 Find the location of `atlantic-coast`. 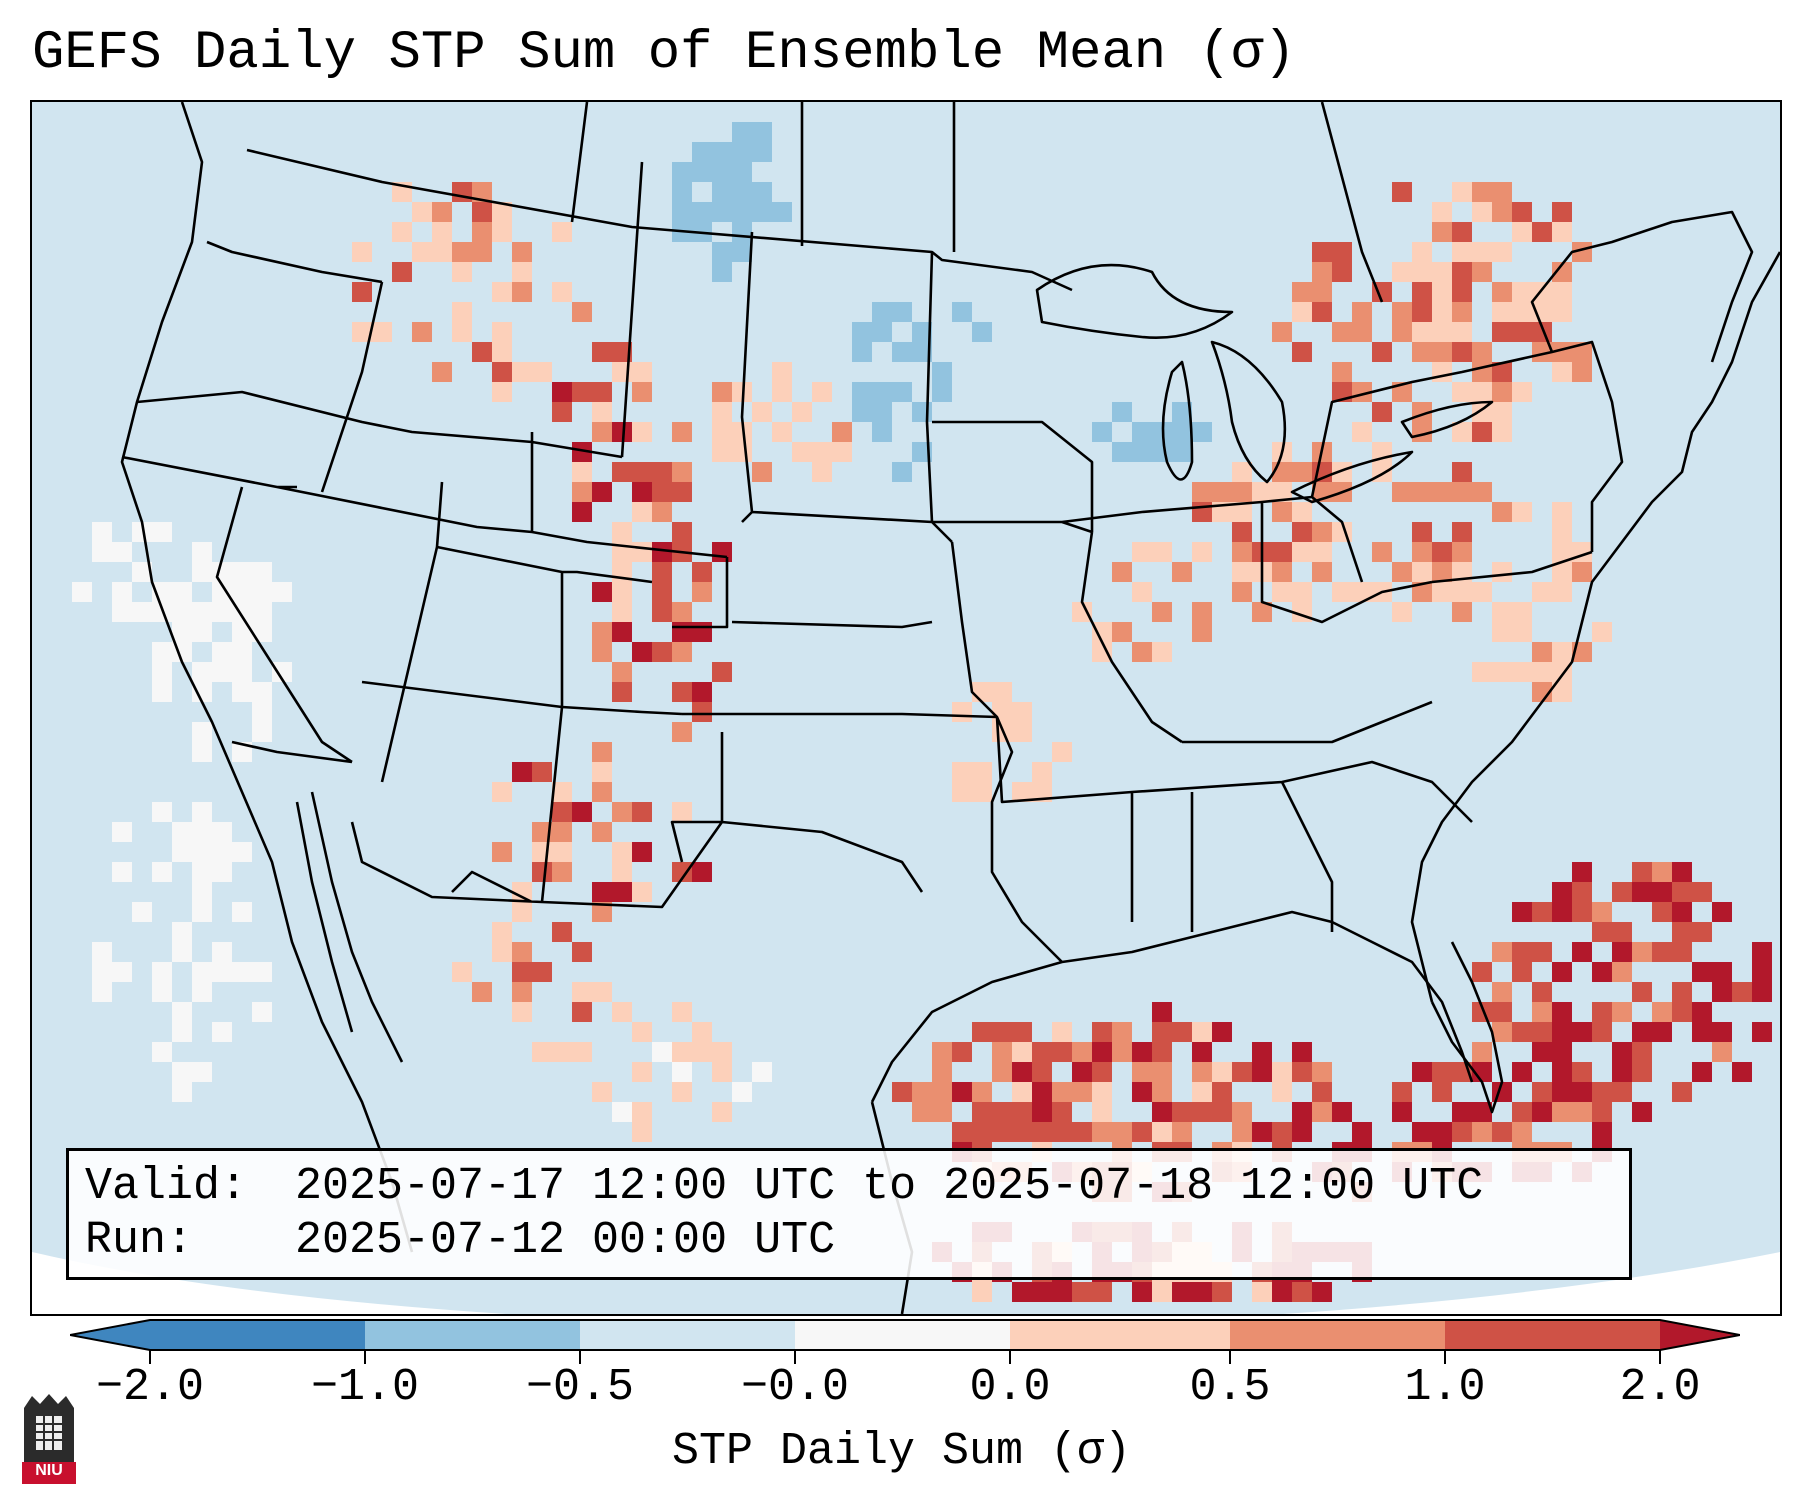

atlantic-coast is located at coordinates (1595, 627).